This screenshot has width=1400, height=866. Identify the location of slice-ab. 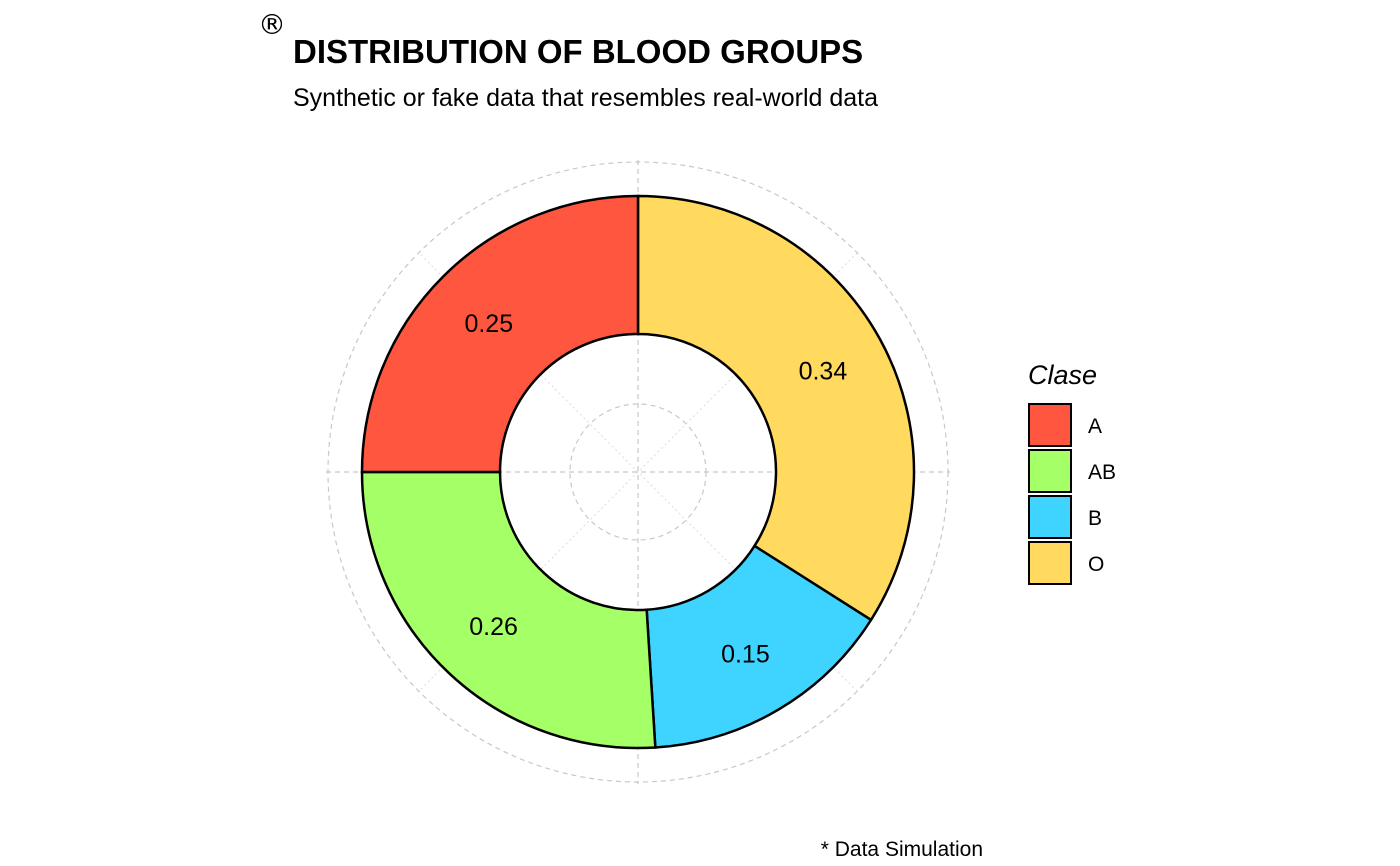
(508, 610).